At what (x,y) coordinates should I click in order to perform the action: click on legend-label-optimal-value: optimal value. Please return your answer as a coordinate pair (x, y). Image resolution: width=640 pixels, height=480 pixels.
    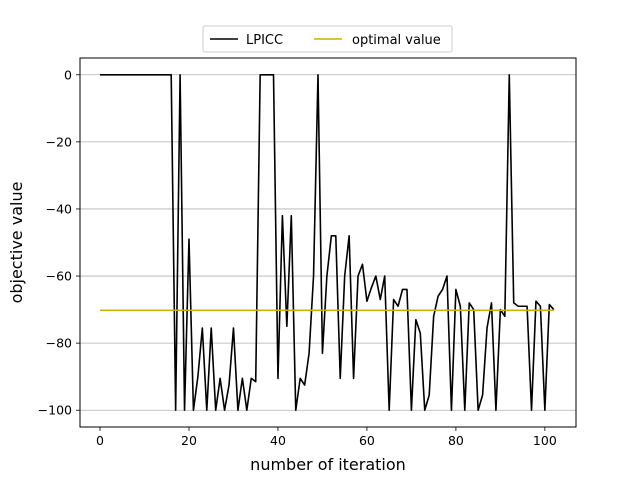
    Looking at the image, I should click on (396, 40).